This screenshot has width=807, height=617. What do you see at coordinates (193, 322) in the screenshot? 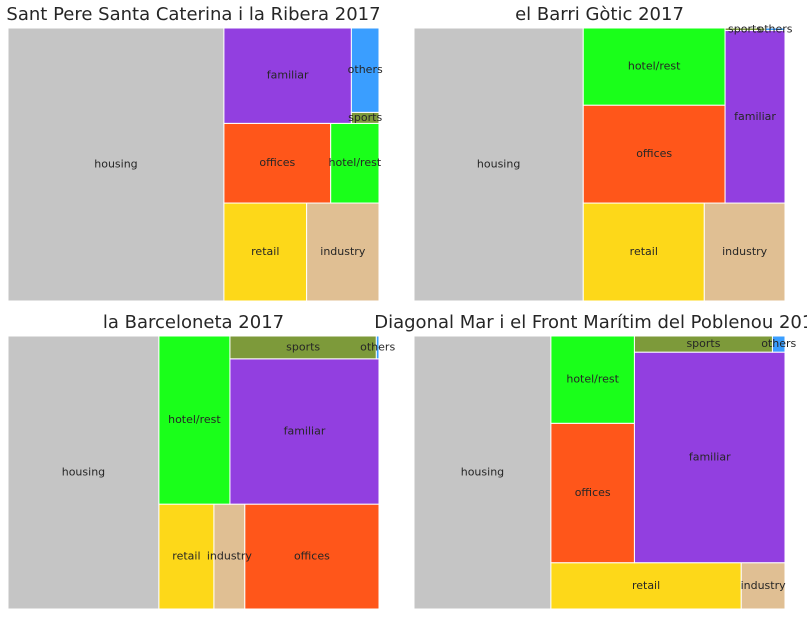
I see `chart-title: la Barceloneta 2017` at bounding box center [193, 322].